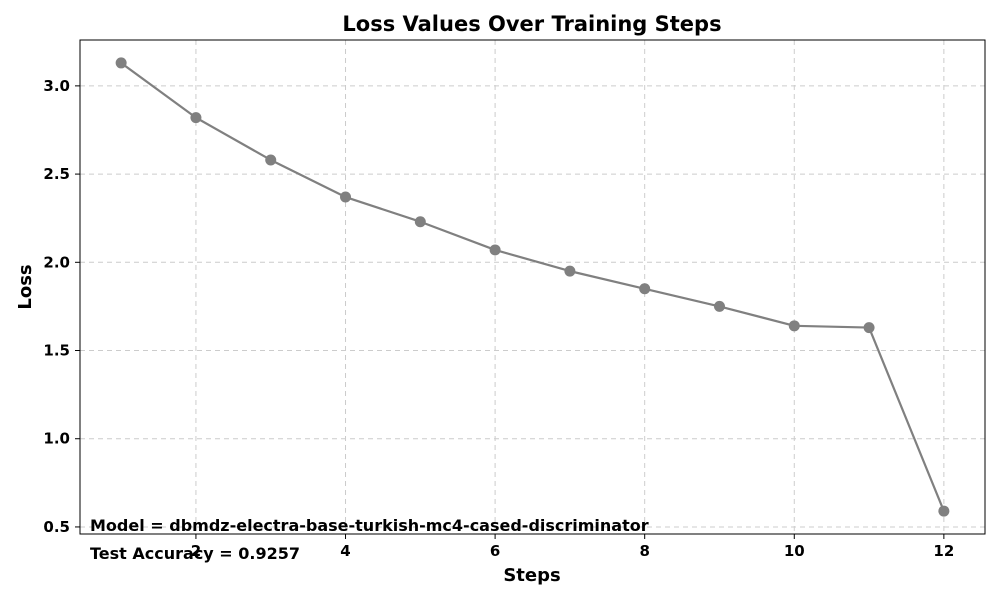 This screenshot has height=604, width=1000. Describe the element at coordinates (56, 439) in the screenshot. I see `y-tick-label: 1.0` at that location.